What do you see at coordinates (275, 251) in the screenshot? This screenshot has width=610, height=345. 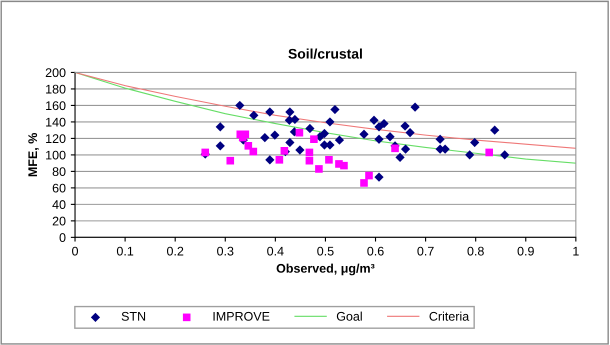 I see `x-tick-label: 0.4` at bounding box center [275, 251].